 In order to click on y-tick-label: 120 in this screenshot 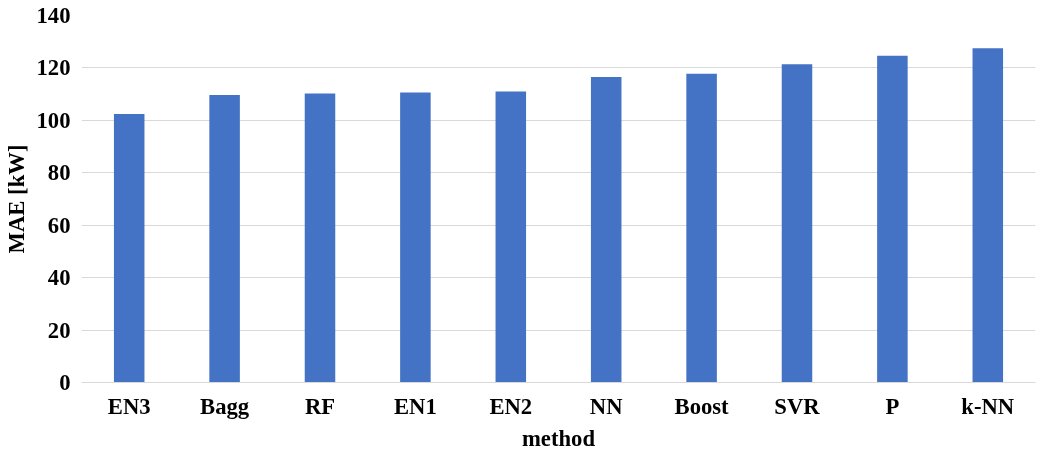, I will do `click(53, 68)`.